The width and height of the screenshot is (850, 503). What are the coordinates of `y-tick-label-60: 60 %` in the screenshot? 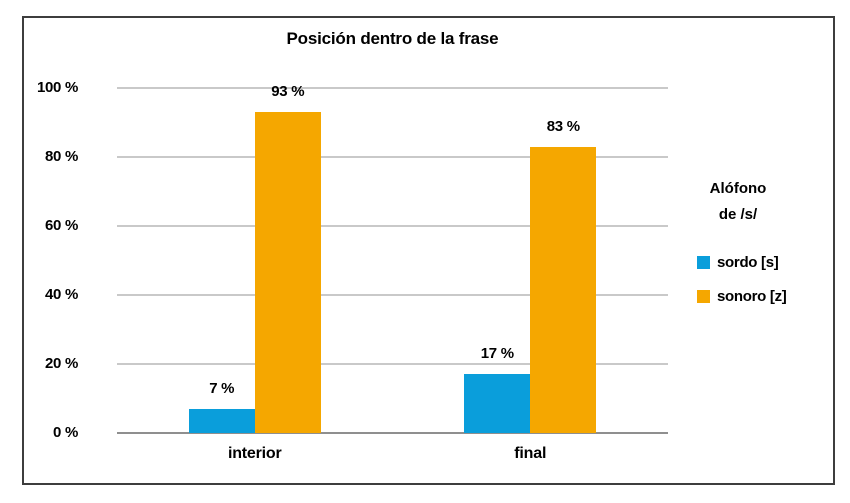 It's located at (61, 225).